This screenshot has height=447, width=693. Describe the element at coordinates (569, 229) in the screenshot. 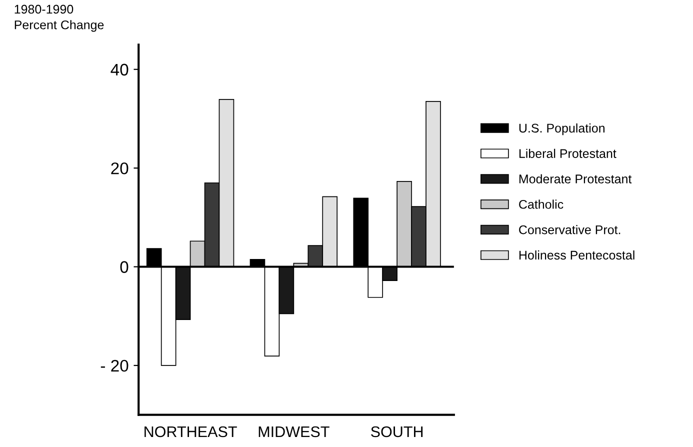

I see `legend-label: Conservative Prot.` at that location.